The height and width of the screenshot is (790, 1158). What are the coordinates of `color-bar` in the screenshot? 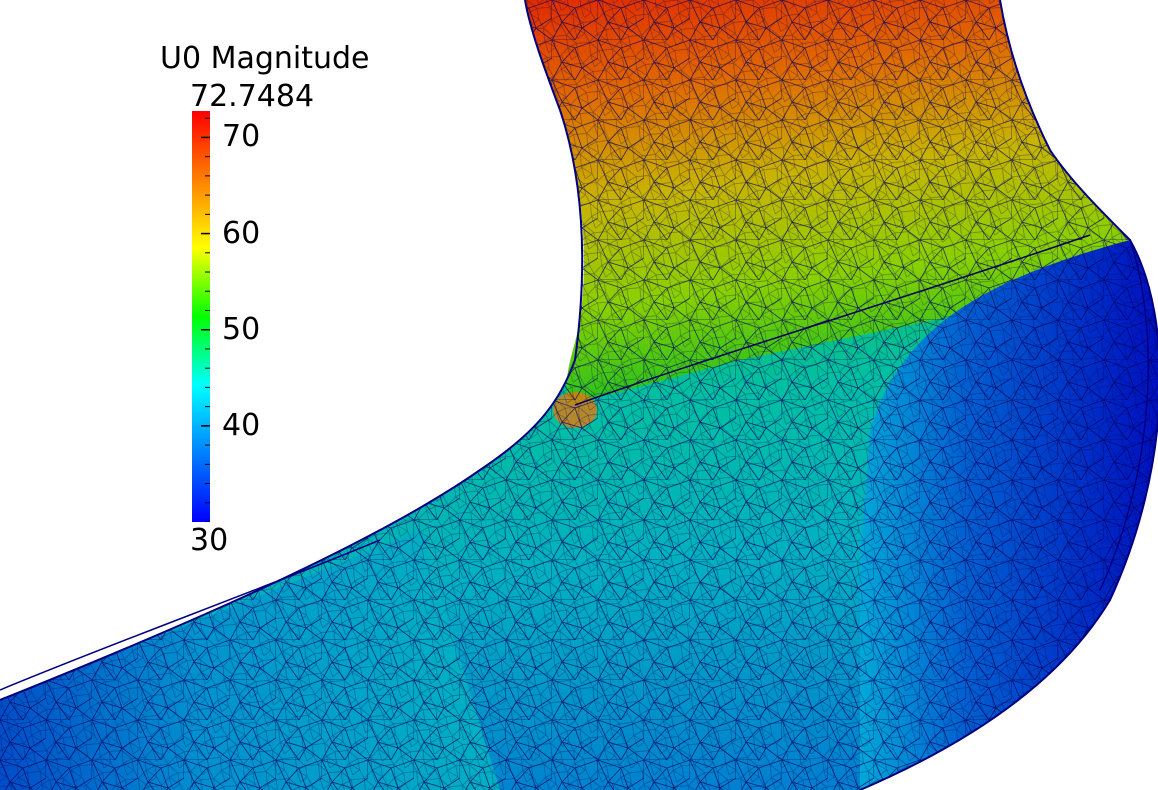 It's located at (201, 316).